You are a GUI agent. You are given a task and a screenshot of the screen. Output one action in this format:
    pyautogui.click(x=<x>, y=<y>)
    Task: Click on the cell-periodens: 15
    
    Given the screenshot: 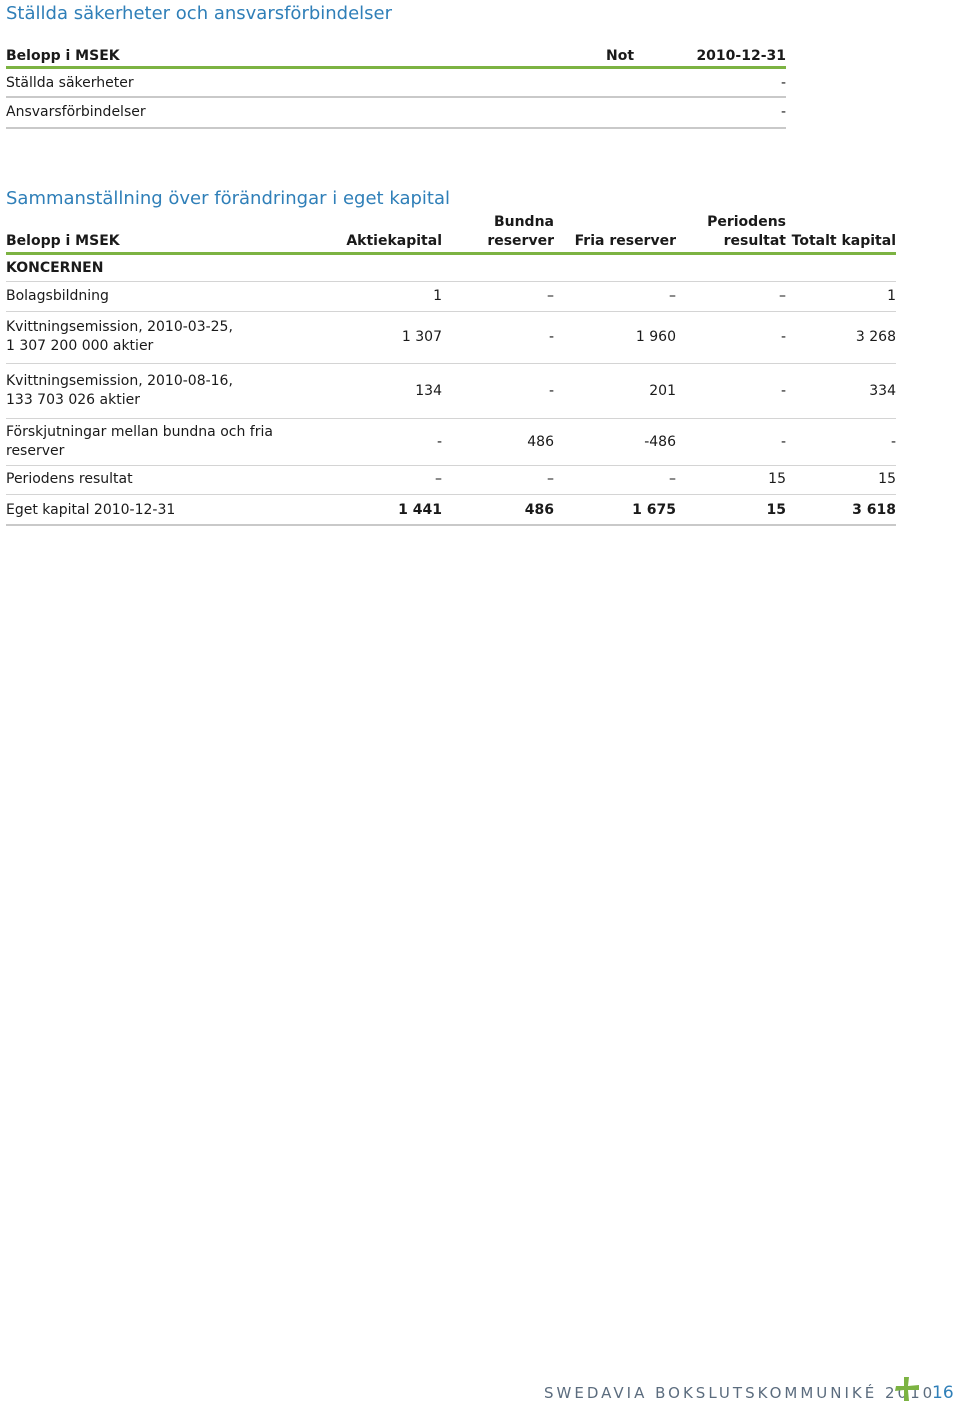 What is the action you would take?
    pyautogui.click(x=777, y=479)
    